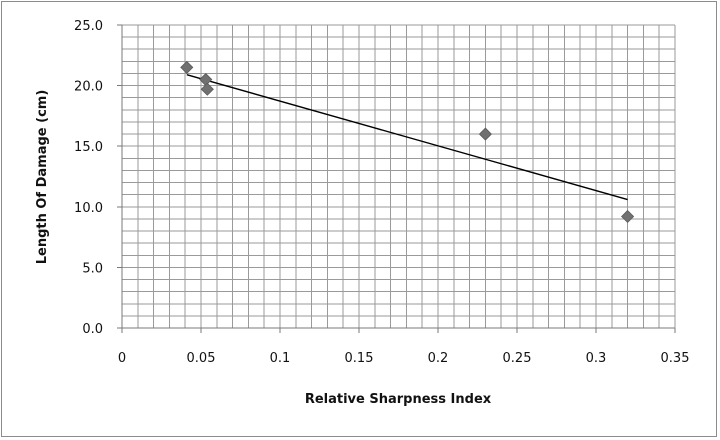  I want to click on x-tick-label: 0.3, so click(596, 358).